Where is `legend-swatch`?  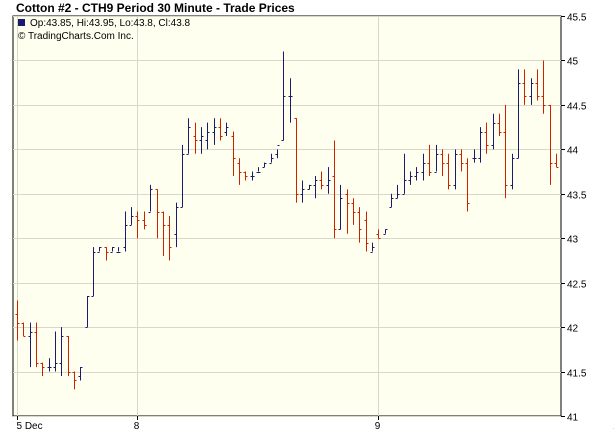
legend-swatch is located at coordinates (21, 22).